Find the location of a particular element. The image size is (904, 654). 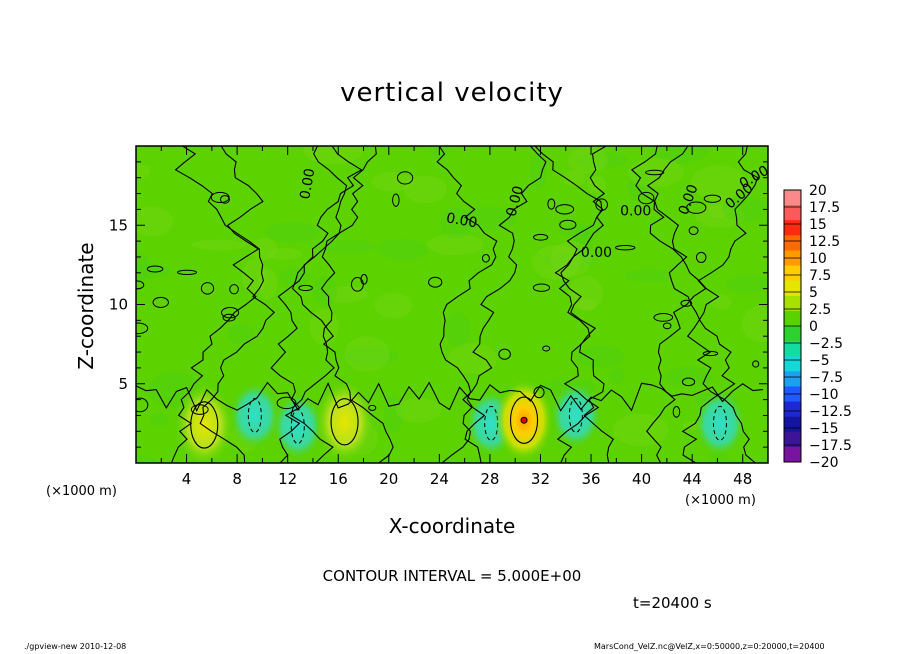

y-tick-label: 5 is located at coordinates (123, 384).